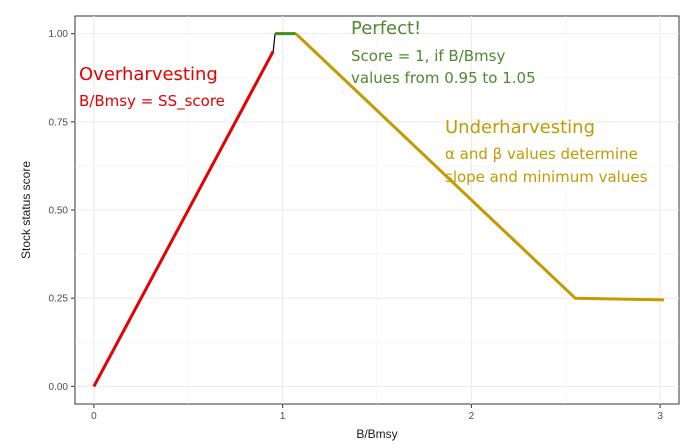 The width and height of the screenshot is (692, 444). I want to click on y-tick-label: 0.25, so click(59, 299).